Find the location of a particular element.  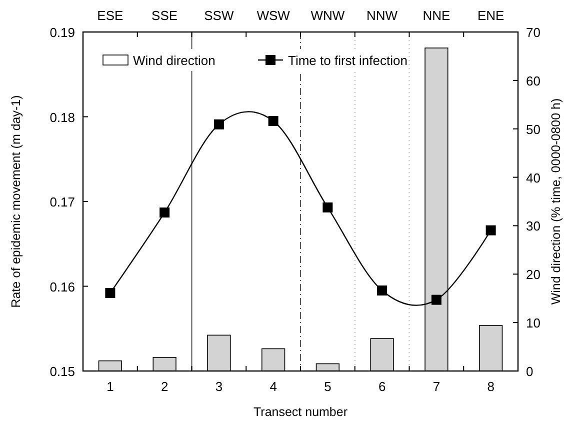

y2-tick-label: 20 is located at coordinates (533, 274).